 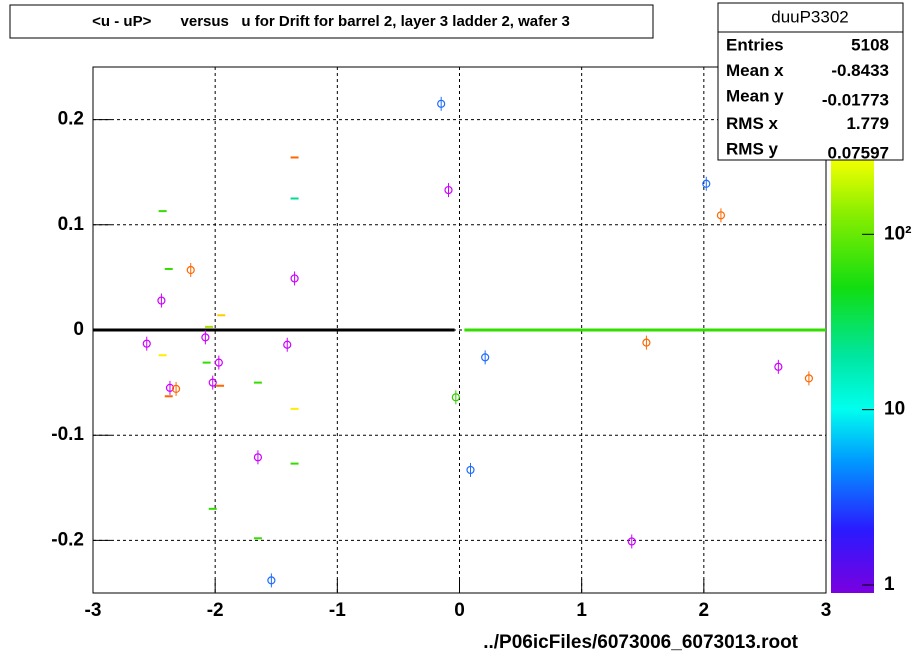 What do you see at coordinates (93, 610) in the screenshot?
I see `x-tick-label: -3` at bounding box center [93, 610].